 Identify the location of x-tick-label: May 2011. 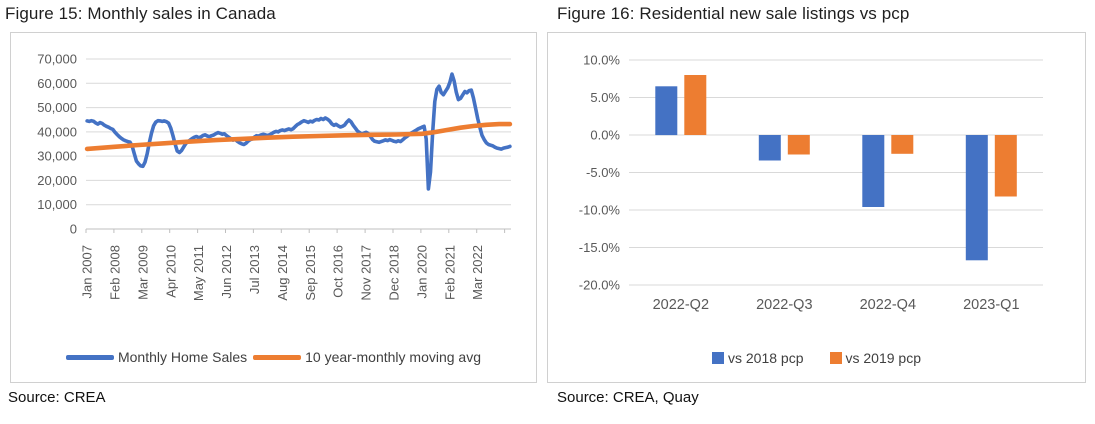
(198, 273).